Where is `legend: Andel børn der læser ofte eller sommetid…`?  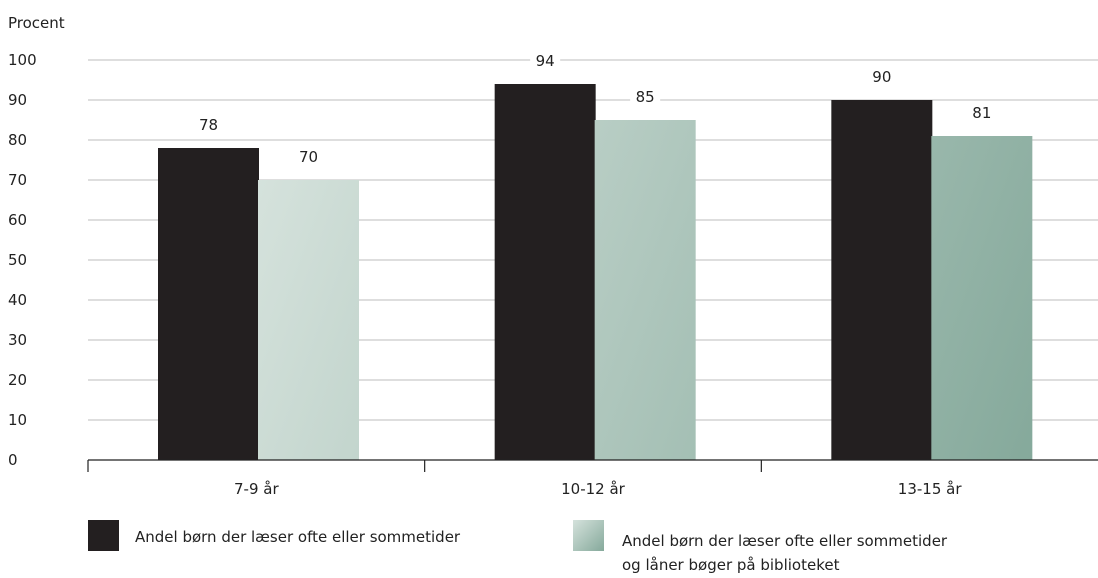 legend: Andel børn der læser ofte eller sommetid… is located at coordinates (518, 547).